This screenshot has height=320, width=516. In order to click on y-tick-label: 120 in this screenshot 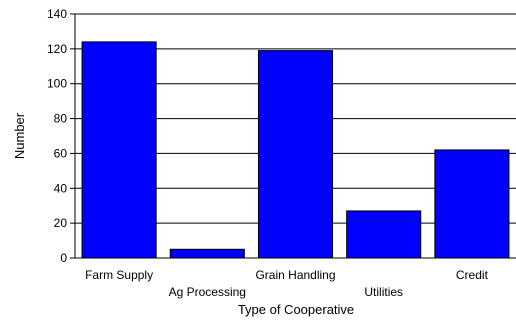, I will do `click(57, 49)`.